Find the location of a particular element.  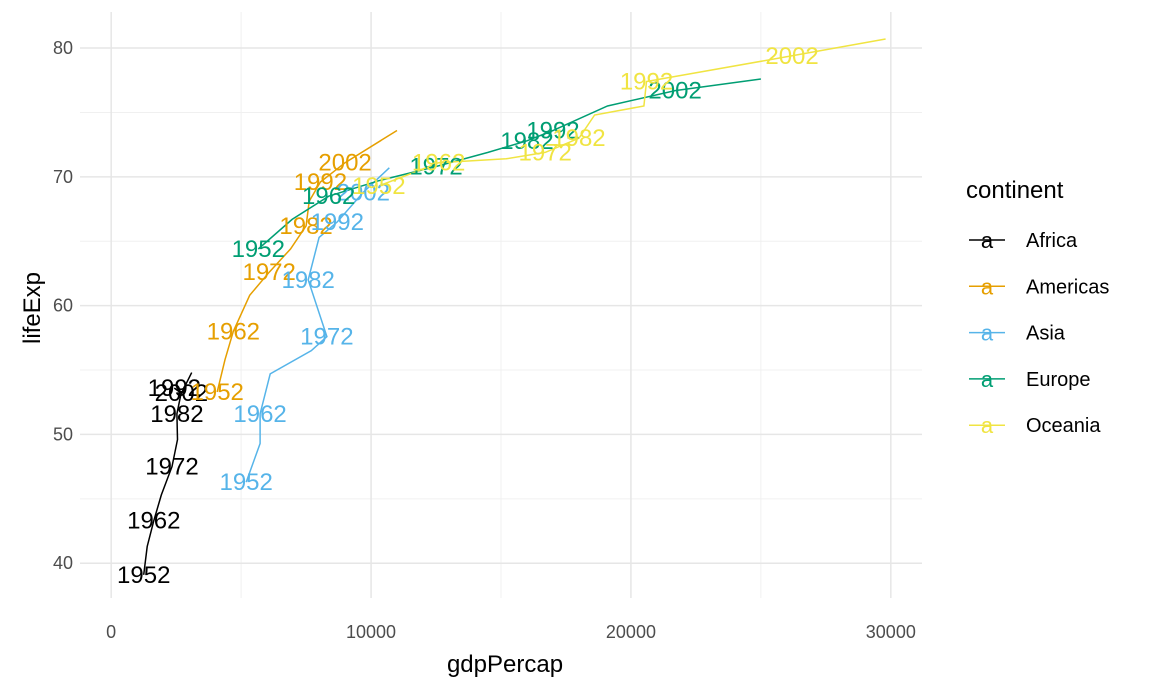

year-label-americas: 1982 is located at coordinates (305, 226).